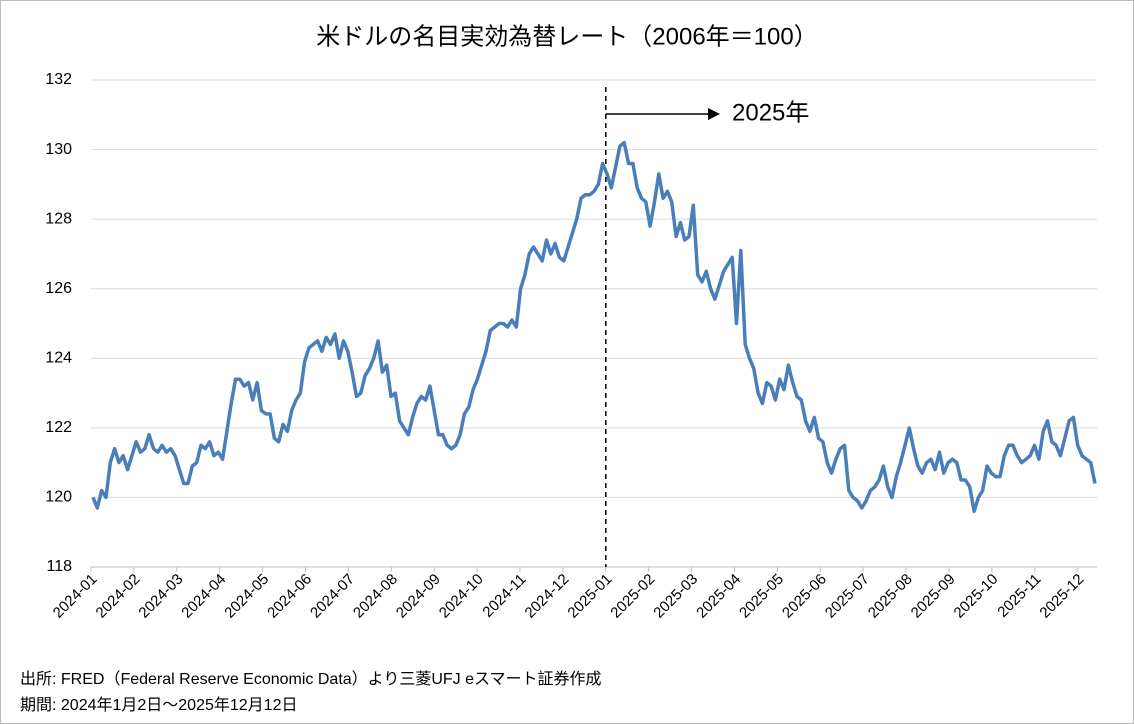  I want to click on y-tick-label: 132, so click(58, 79).